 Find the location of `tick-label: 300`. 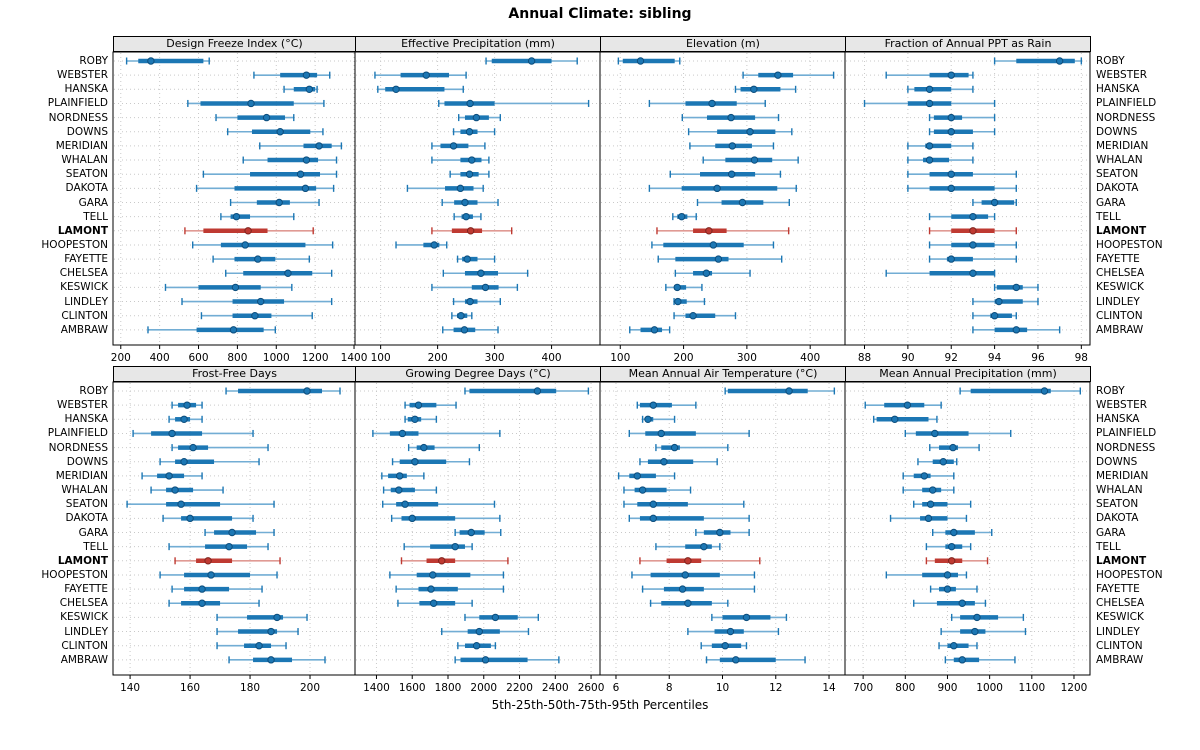

tick-label: 300 is located at coordinates (747, 358).